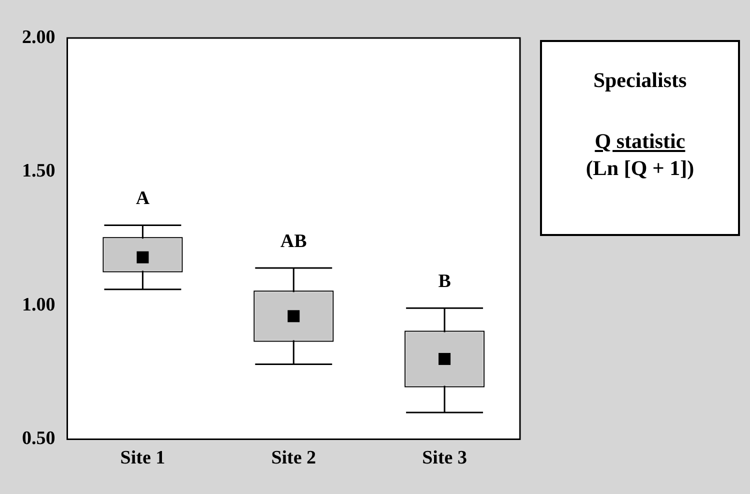  I want to click on annotation: B, so click(445, 281).